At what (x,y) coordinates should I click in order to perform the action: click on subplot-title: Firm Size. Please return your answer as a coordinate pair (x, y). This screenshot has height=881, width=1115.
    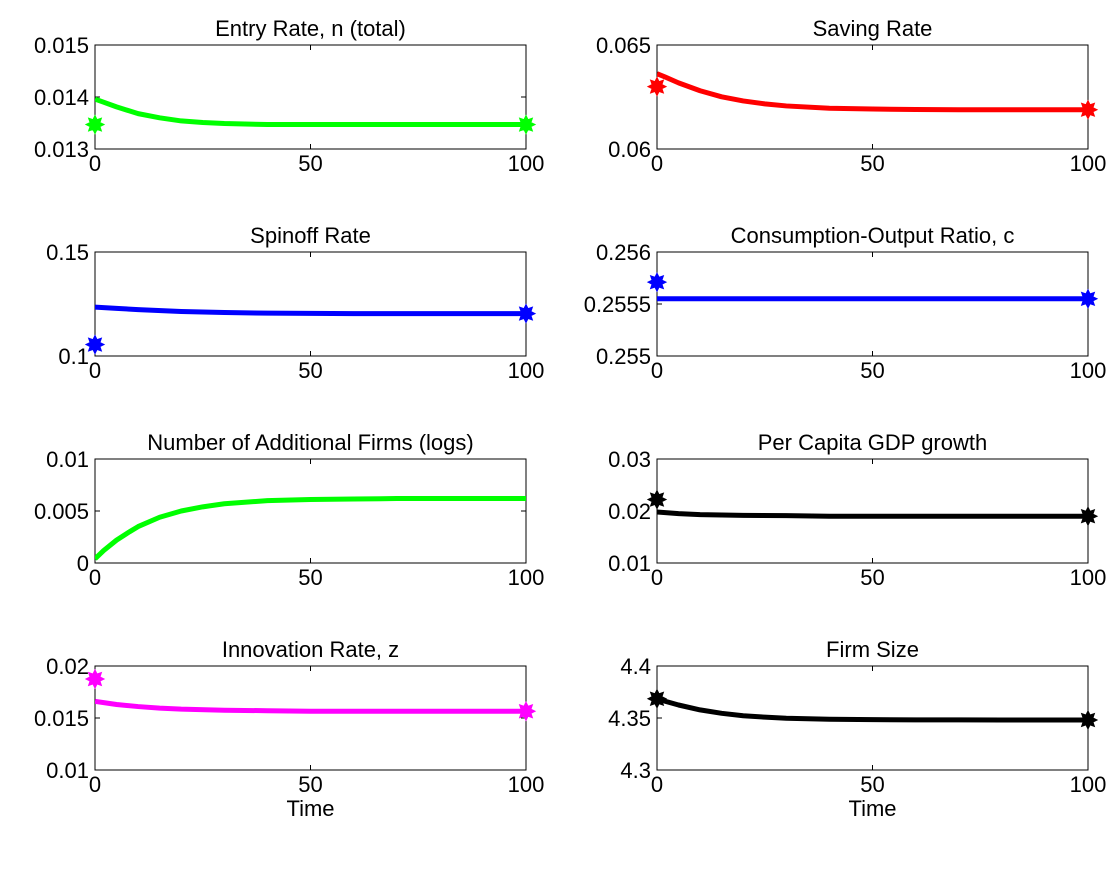
    Looking at the image, I should click on (872, 649).